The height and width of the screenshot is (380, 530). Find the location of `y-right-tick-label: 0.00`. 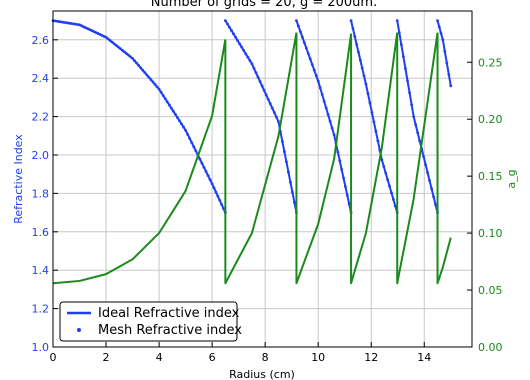

y-right-tick-label: 0.00 is located at coordinates (490, 347).